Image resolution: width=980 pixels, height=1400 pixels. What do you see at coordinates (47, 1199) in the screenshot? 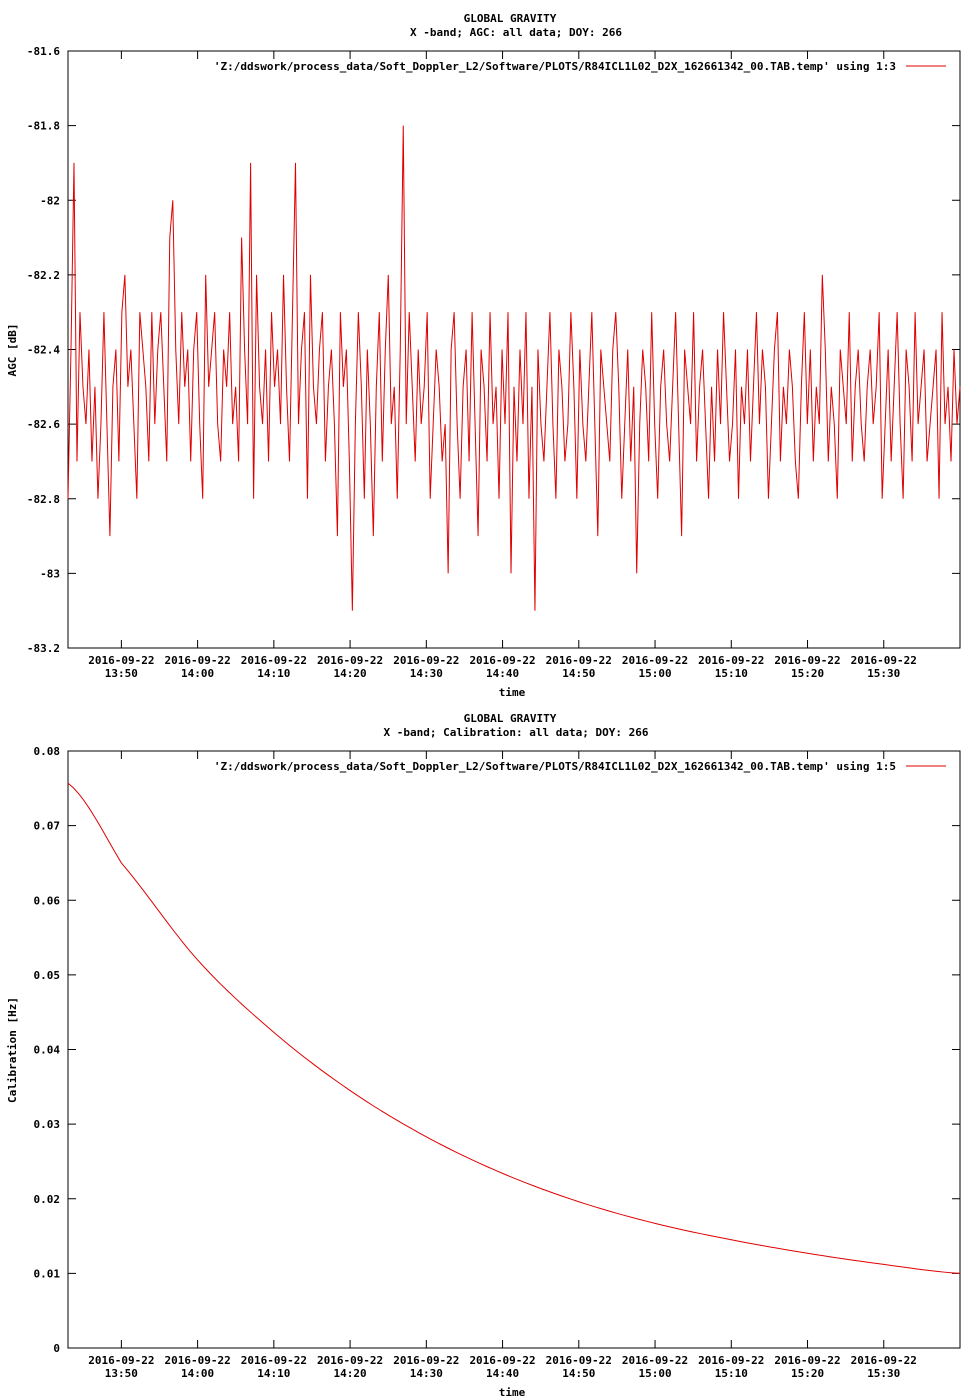
I see `y-tick-label: 0.02` at bounding box center [47, 1199].